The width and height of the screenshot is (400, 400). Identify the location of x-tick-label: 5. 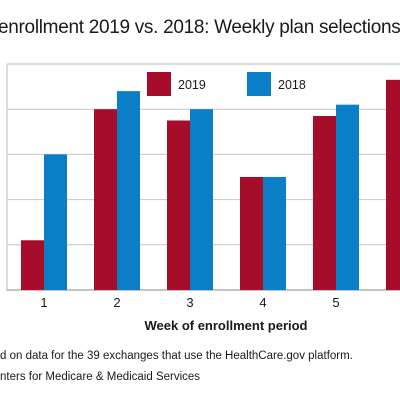
(335, 302).